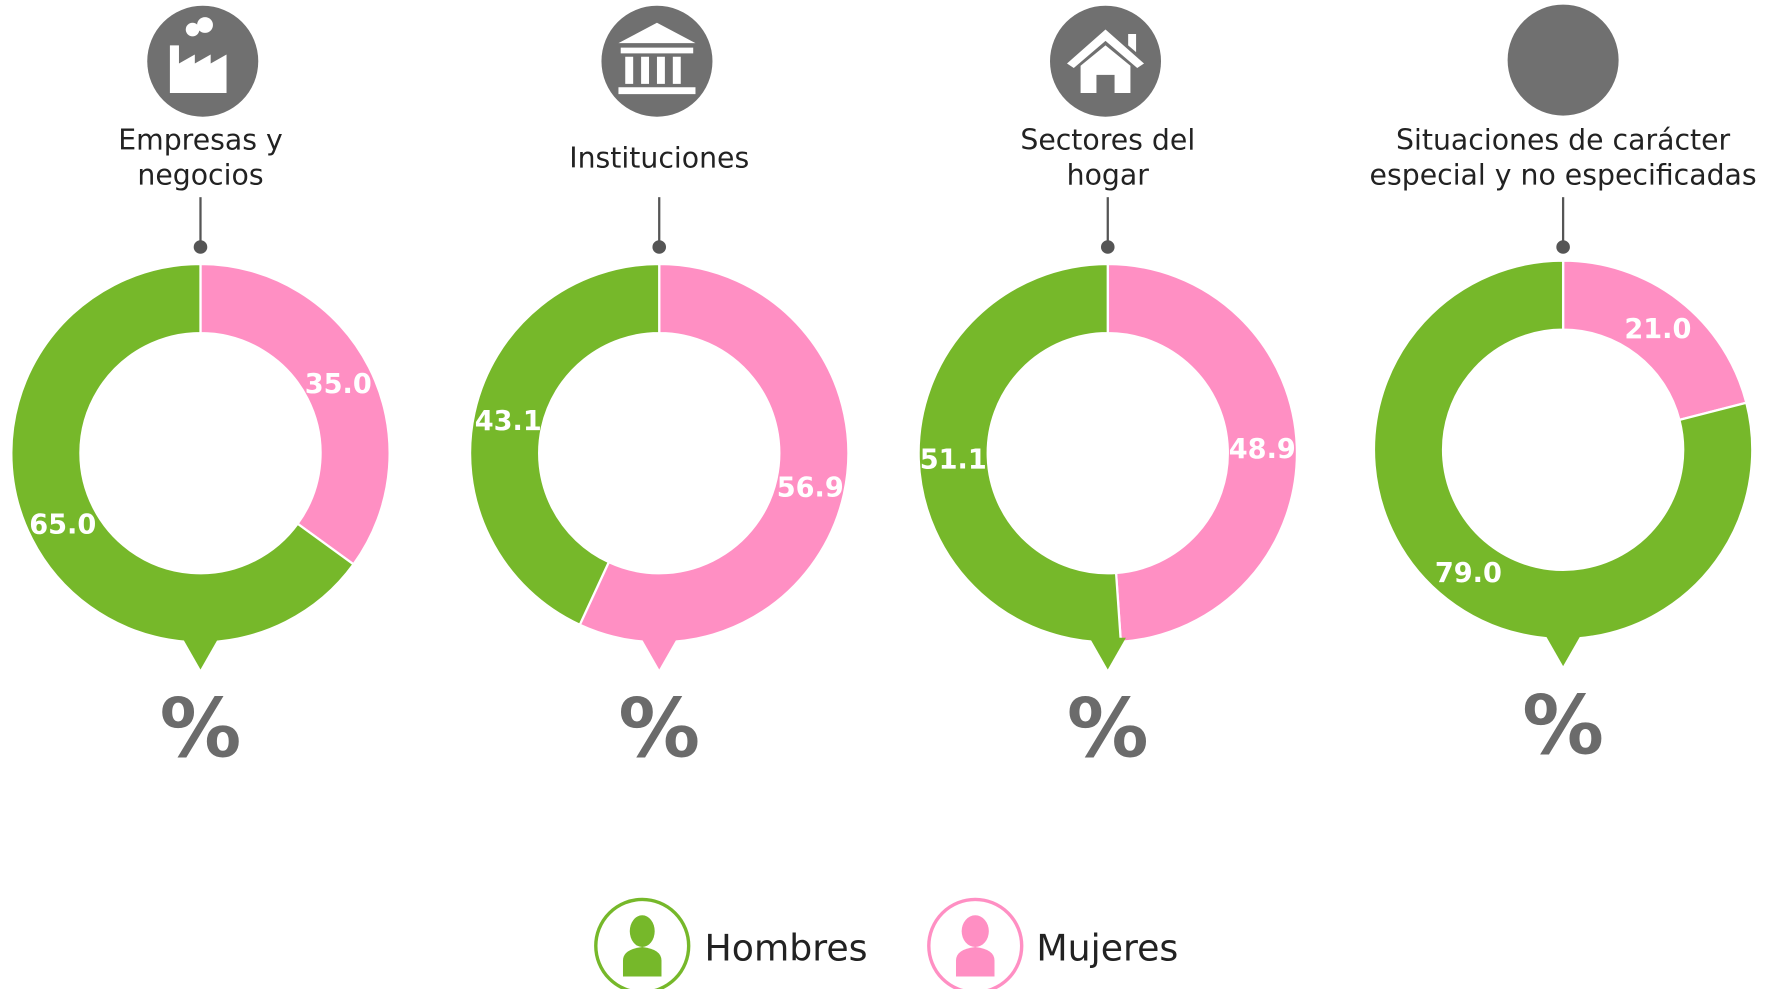  What do you see at coordinates (975, 962) in the screenshot?
I see `woman-body` at bounding box center [975, 962].